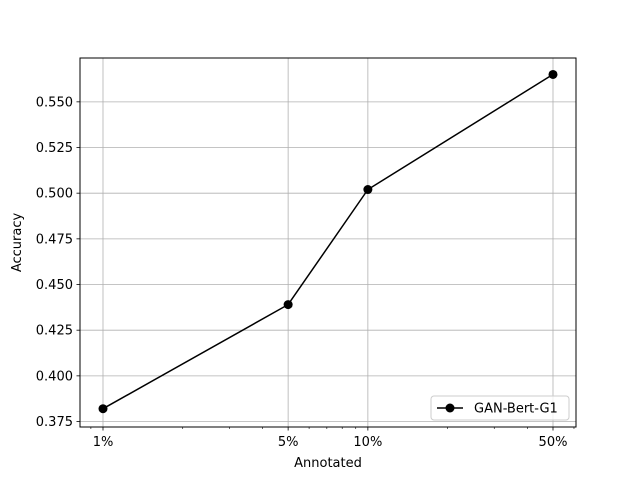  Describe the element at coordinates (54, 376) in the screenshot. I see `y-tick-label: 0.400` at that location.